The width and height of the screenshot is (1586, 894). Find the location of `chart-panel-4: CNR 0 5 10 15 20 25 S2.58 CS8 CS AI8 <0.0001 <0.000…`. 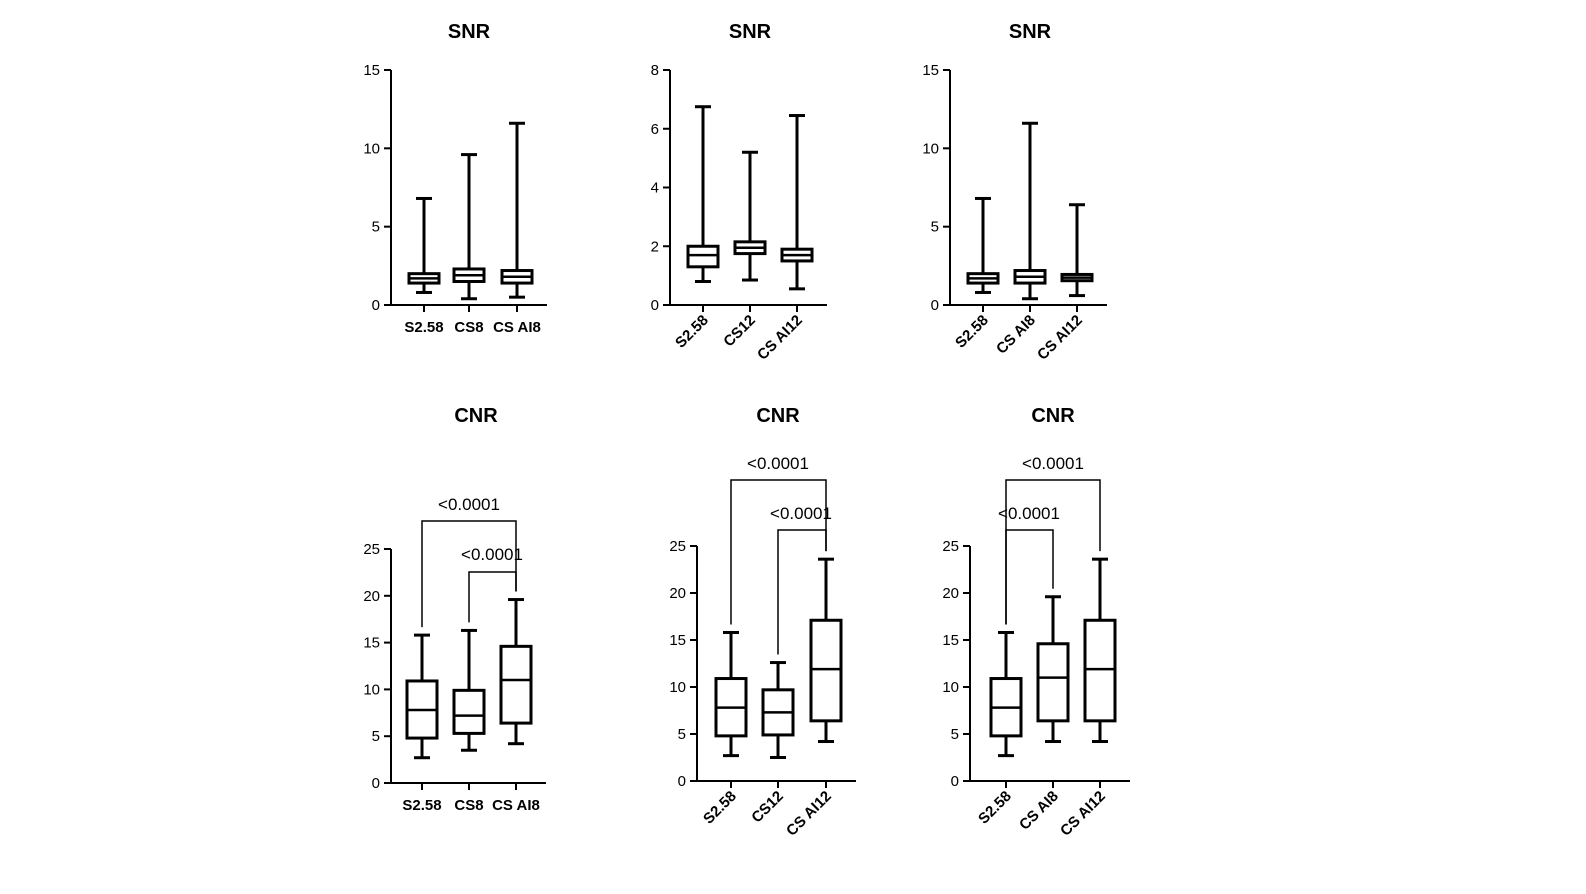

chart-panel-4: CNR 0 5 10 15 20 25 S2.58 CS8 CS AI8 <0.0001 <0.000… is located at coordinates (454, 609).